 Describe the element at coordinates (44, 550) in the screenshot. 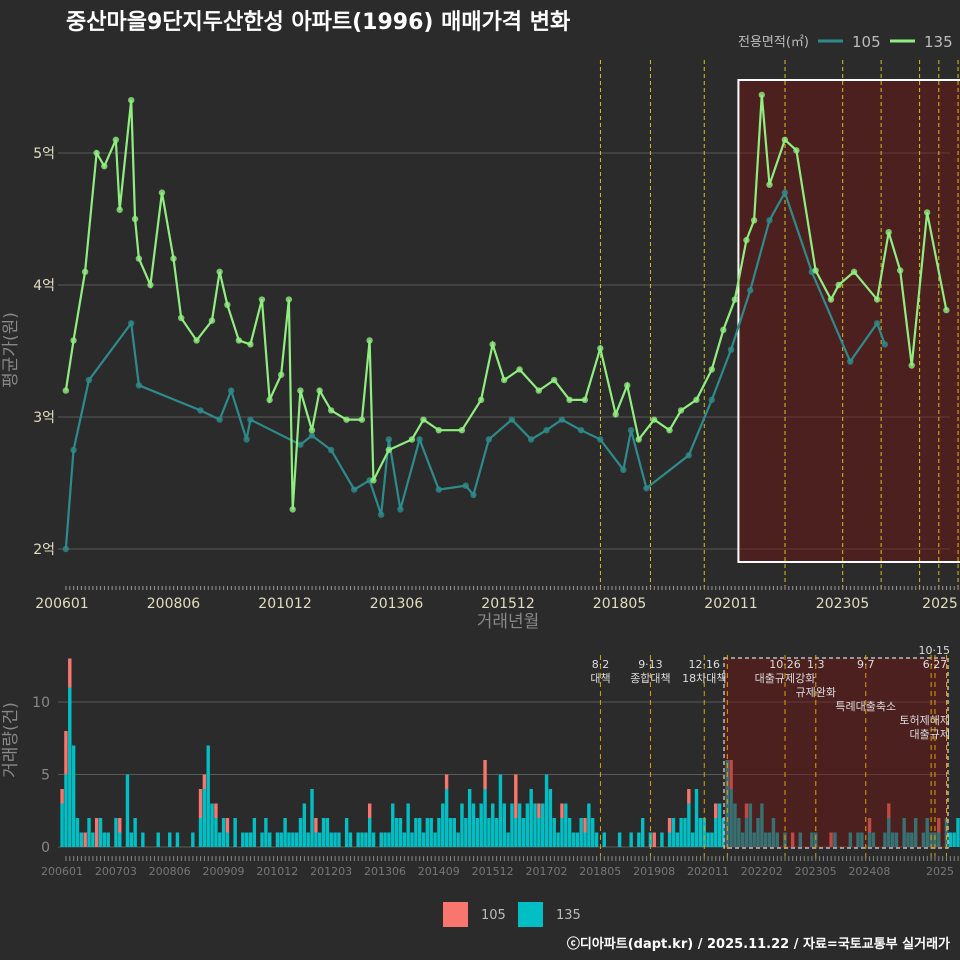

I see `y-tick-label: 2억` at that location.